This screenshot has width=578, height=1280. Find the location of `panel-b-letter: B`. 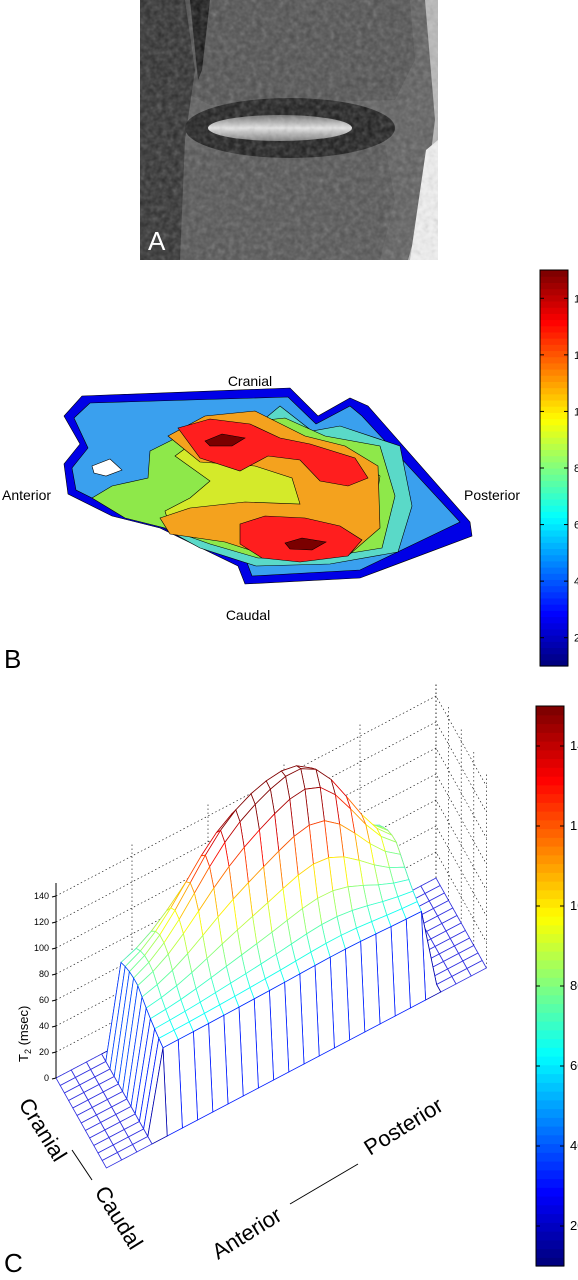

panel-b-letter: B is located at coordinates (12, 659).